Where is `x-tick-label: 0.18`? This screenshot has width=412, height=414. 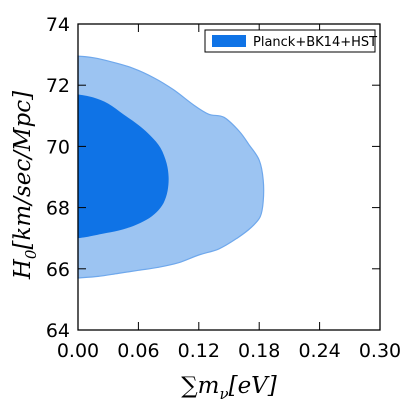
x-tick-label: 0.18 is located at coordinates (259, 351).